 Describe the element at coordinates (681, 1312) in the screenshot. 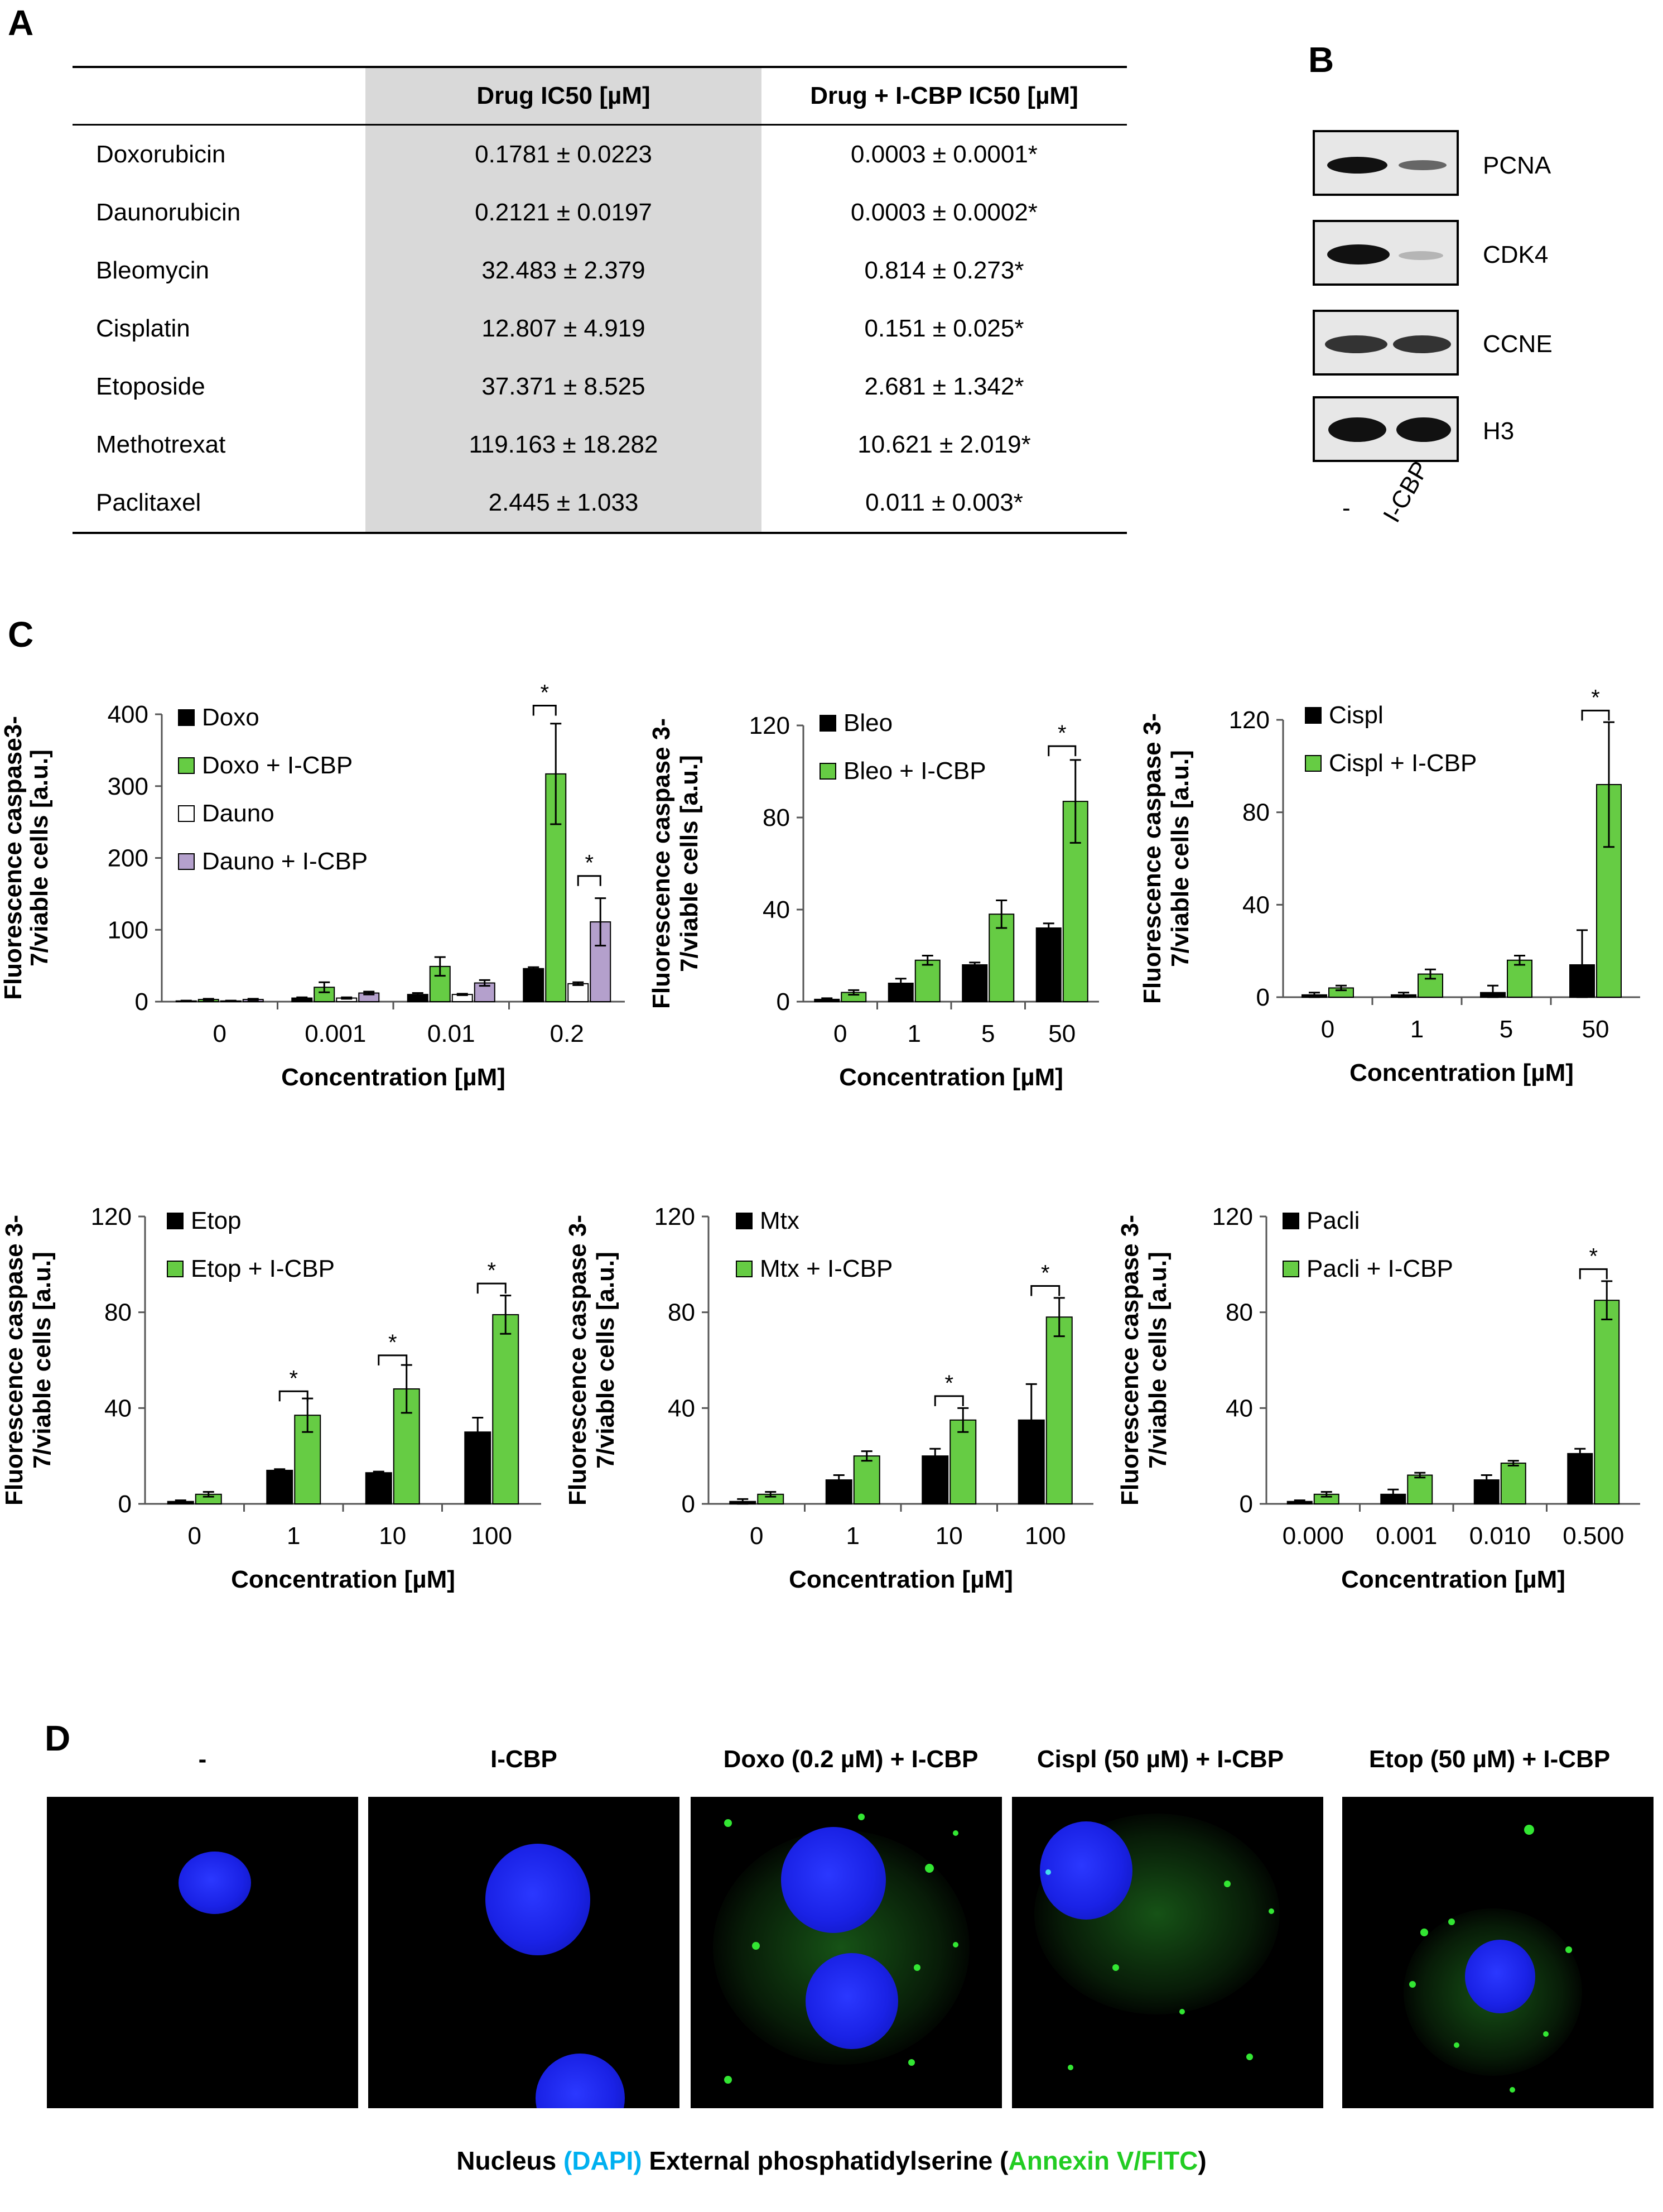

I see `y-tick-label: 80` at that location.